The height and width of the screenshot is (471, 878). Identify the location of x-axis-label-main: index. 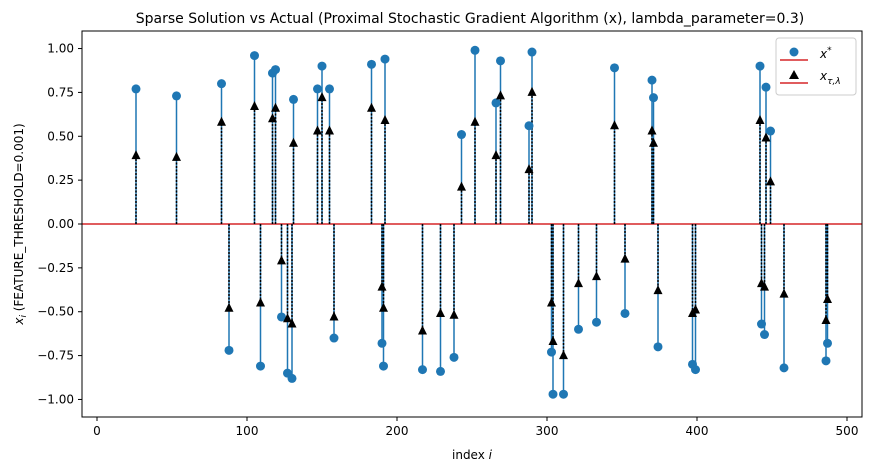
(470, 455).